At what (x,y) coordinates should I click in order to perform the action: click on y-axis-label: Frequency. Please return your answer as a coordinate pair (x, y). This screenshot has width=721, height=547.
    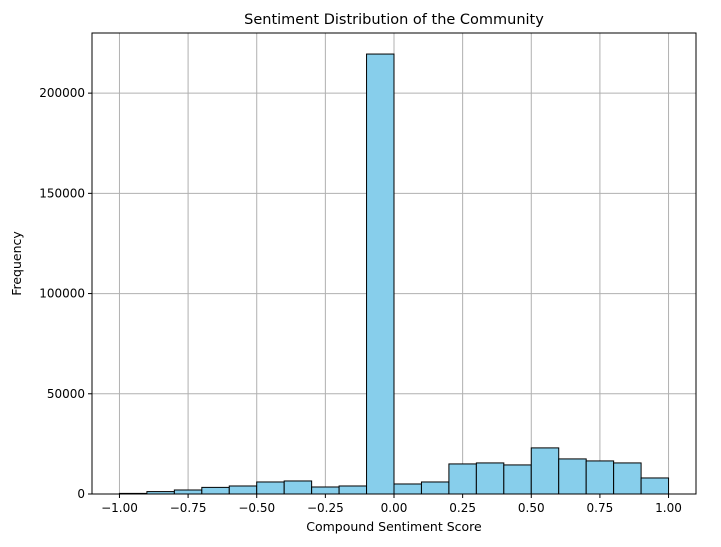
    Looking at the image, I should click on (16, 263).